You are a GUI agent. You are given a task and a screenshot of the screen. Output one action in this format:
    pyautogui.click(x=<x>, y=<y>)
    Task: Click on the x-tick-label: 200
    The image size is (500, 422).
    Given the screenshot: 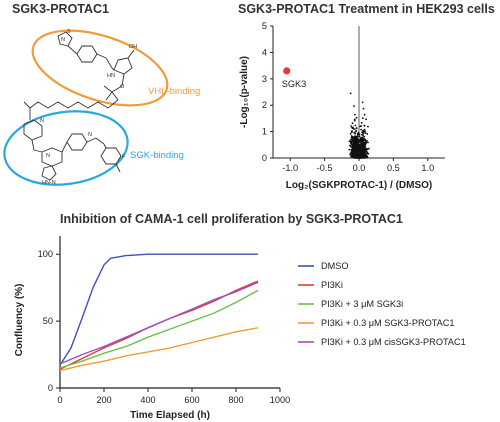 What is the action you would take?
    pyautogui.click(x=103, y=400)
    